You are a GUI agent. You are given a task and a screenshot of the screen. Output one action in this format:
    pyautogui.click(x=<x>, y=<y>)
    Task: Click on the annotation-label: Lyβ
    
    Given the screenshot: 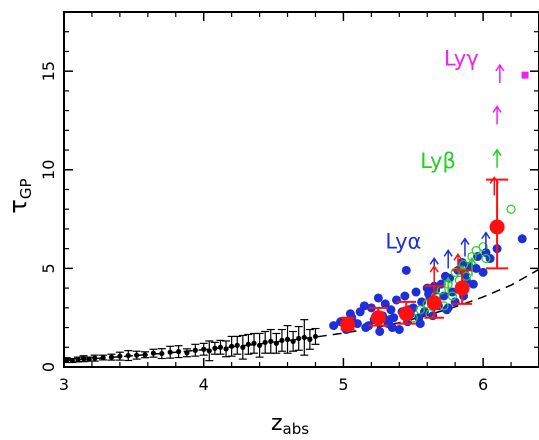 What is the action you would take?
    pyautogui.click(x=438, y=161)
    